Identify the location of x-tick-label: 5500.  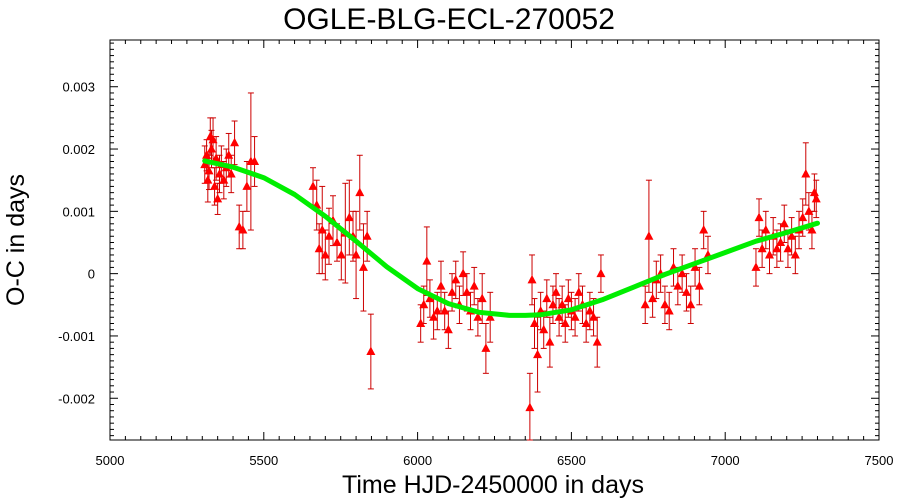
(263, 460).